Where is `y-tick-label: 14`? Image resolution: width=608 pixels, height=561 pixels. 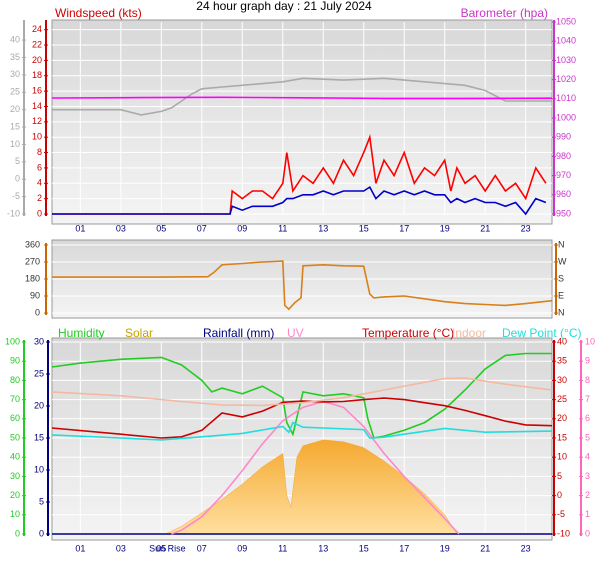 y-tick-label: 14 is located at coordinates (37, 106).